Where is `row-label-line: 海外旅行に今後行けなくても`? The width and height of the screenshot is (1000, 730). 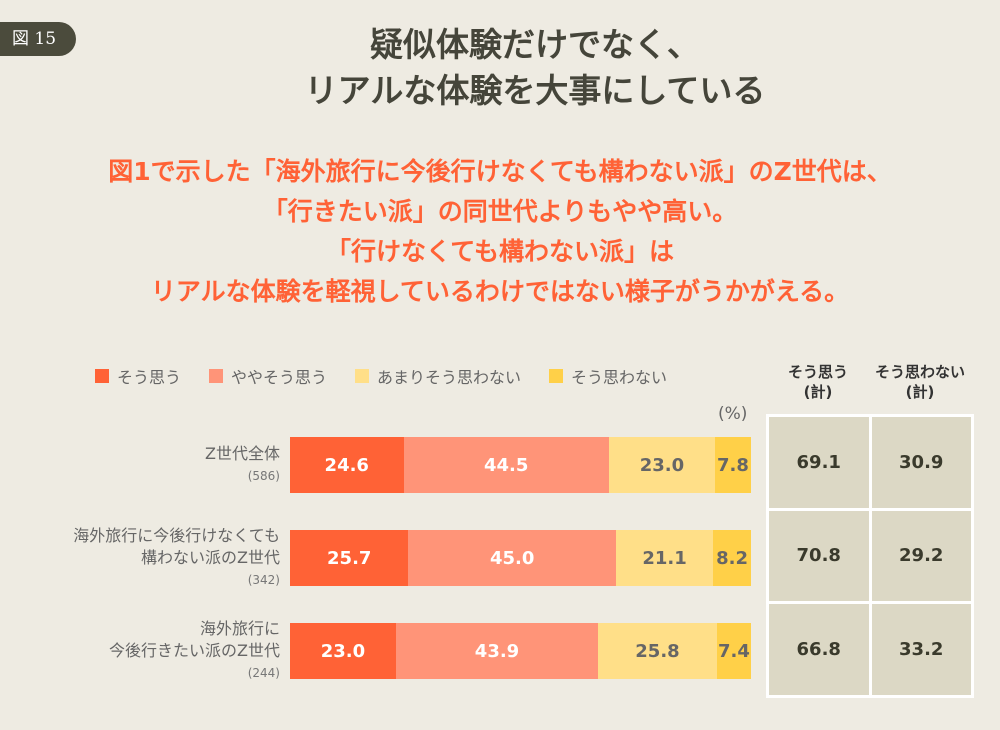 row-label-line: 海外旅行に今後行けなくても is located at coordinates (176, 535).